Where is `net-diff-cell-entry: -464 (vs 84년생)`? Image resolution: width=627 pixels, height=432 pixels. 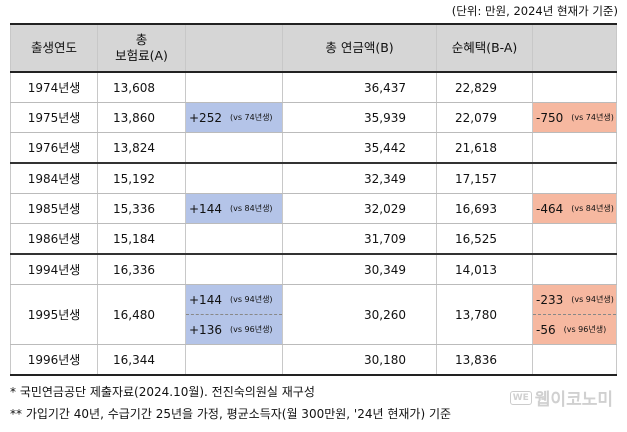 net-diff-cell-entry: -464 (vs 84년생) is located at coordinates (574, 208).